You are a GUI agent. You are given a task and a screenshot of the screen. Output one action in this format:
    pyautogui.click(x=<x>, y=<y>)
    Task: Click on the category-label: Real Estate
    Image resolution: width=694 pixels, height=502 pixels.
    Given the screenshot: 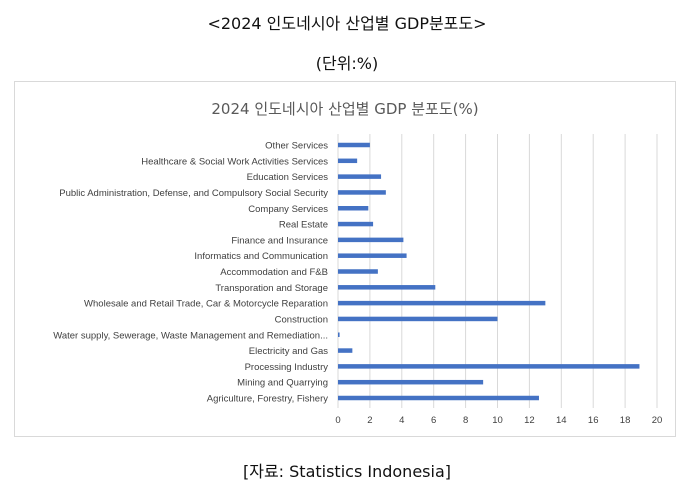 What is the action you would take?
    pyautogui.click(x=303, y=225)
    